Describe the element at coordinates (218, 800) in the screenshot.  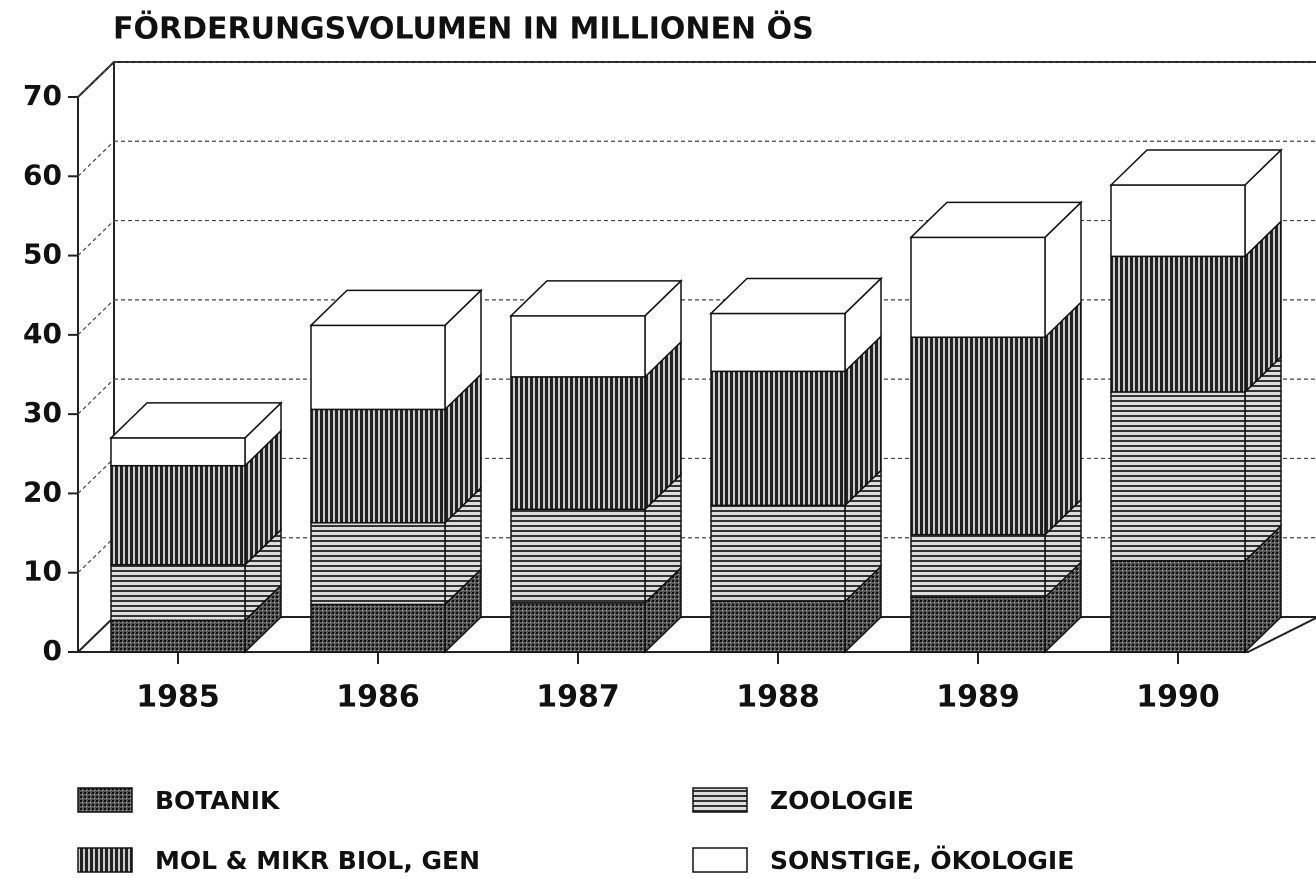
I see `legend-label: BOTANIK` at that location.